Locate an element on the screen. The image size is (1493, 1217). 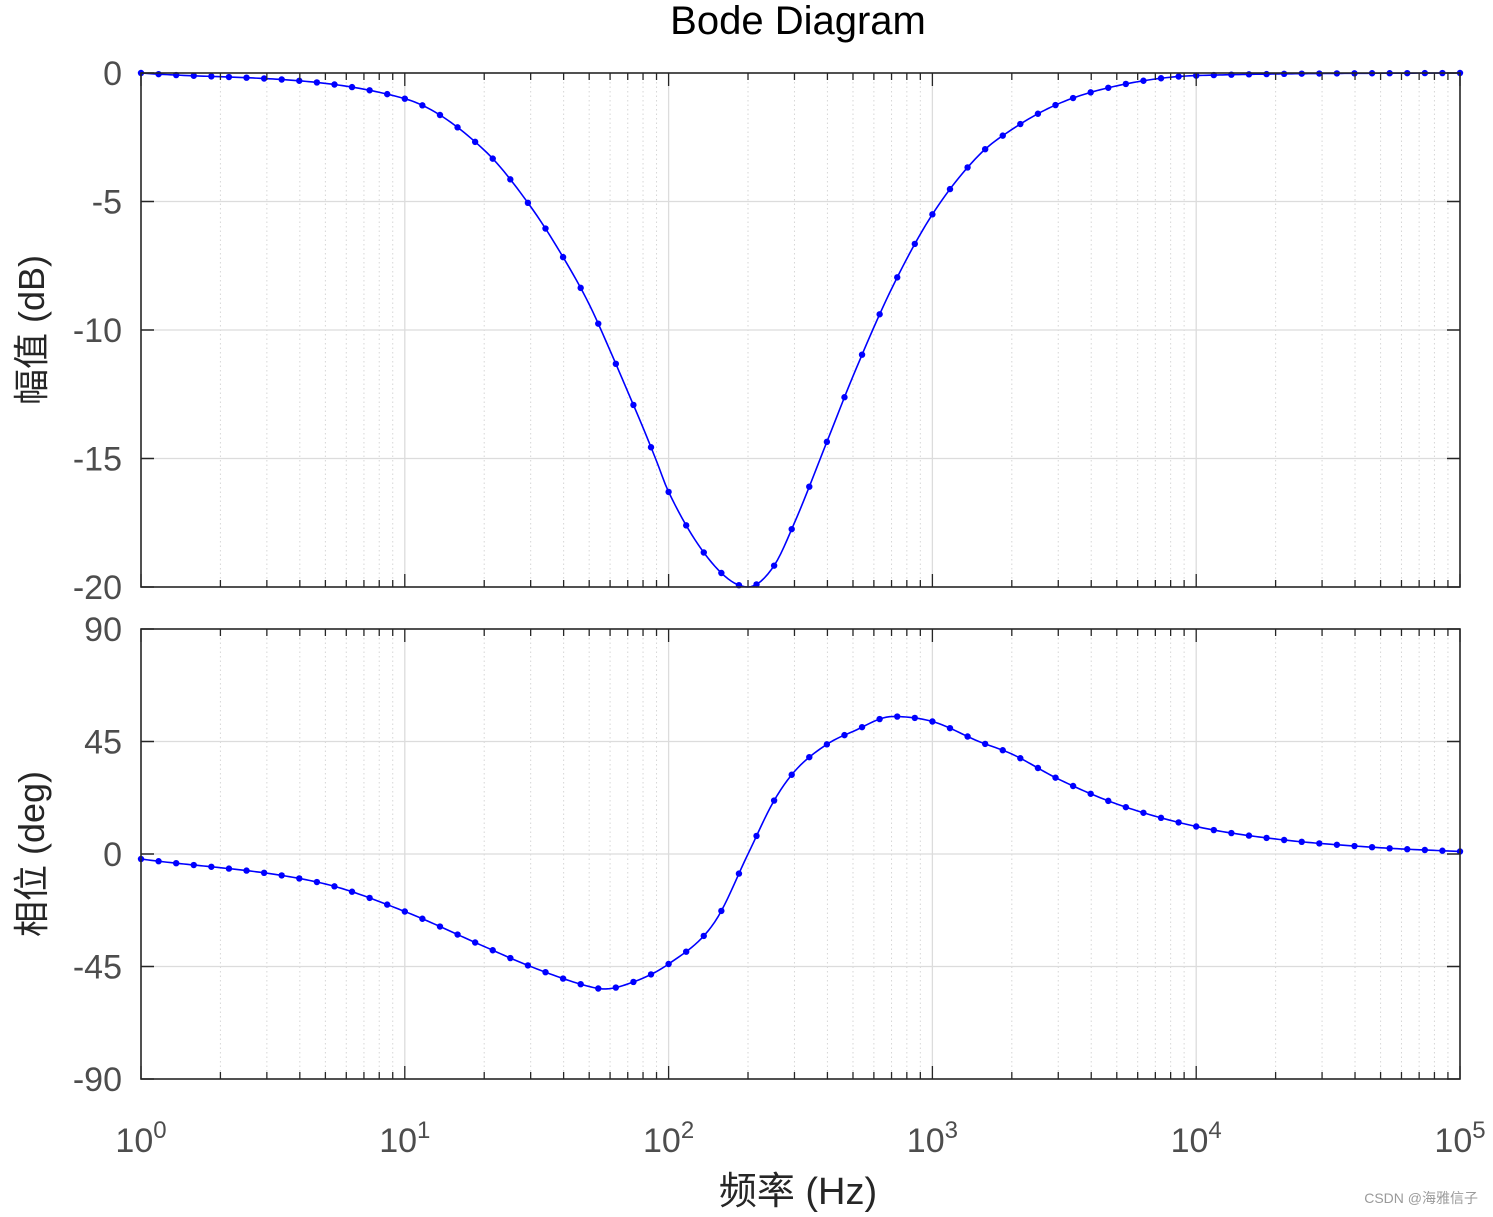
magnitude-y-tick-label: -5 is located at coordinates (107, 203).